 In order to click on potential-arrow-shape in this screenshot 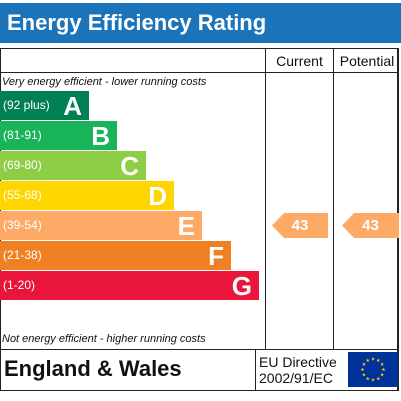, I will do `click(370, 225)`.